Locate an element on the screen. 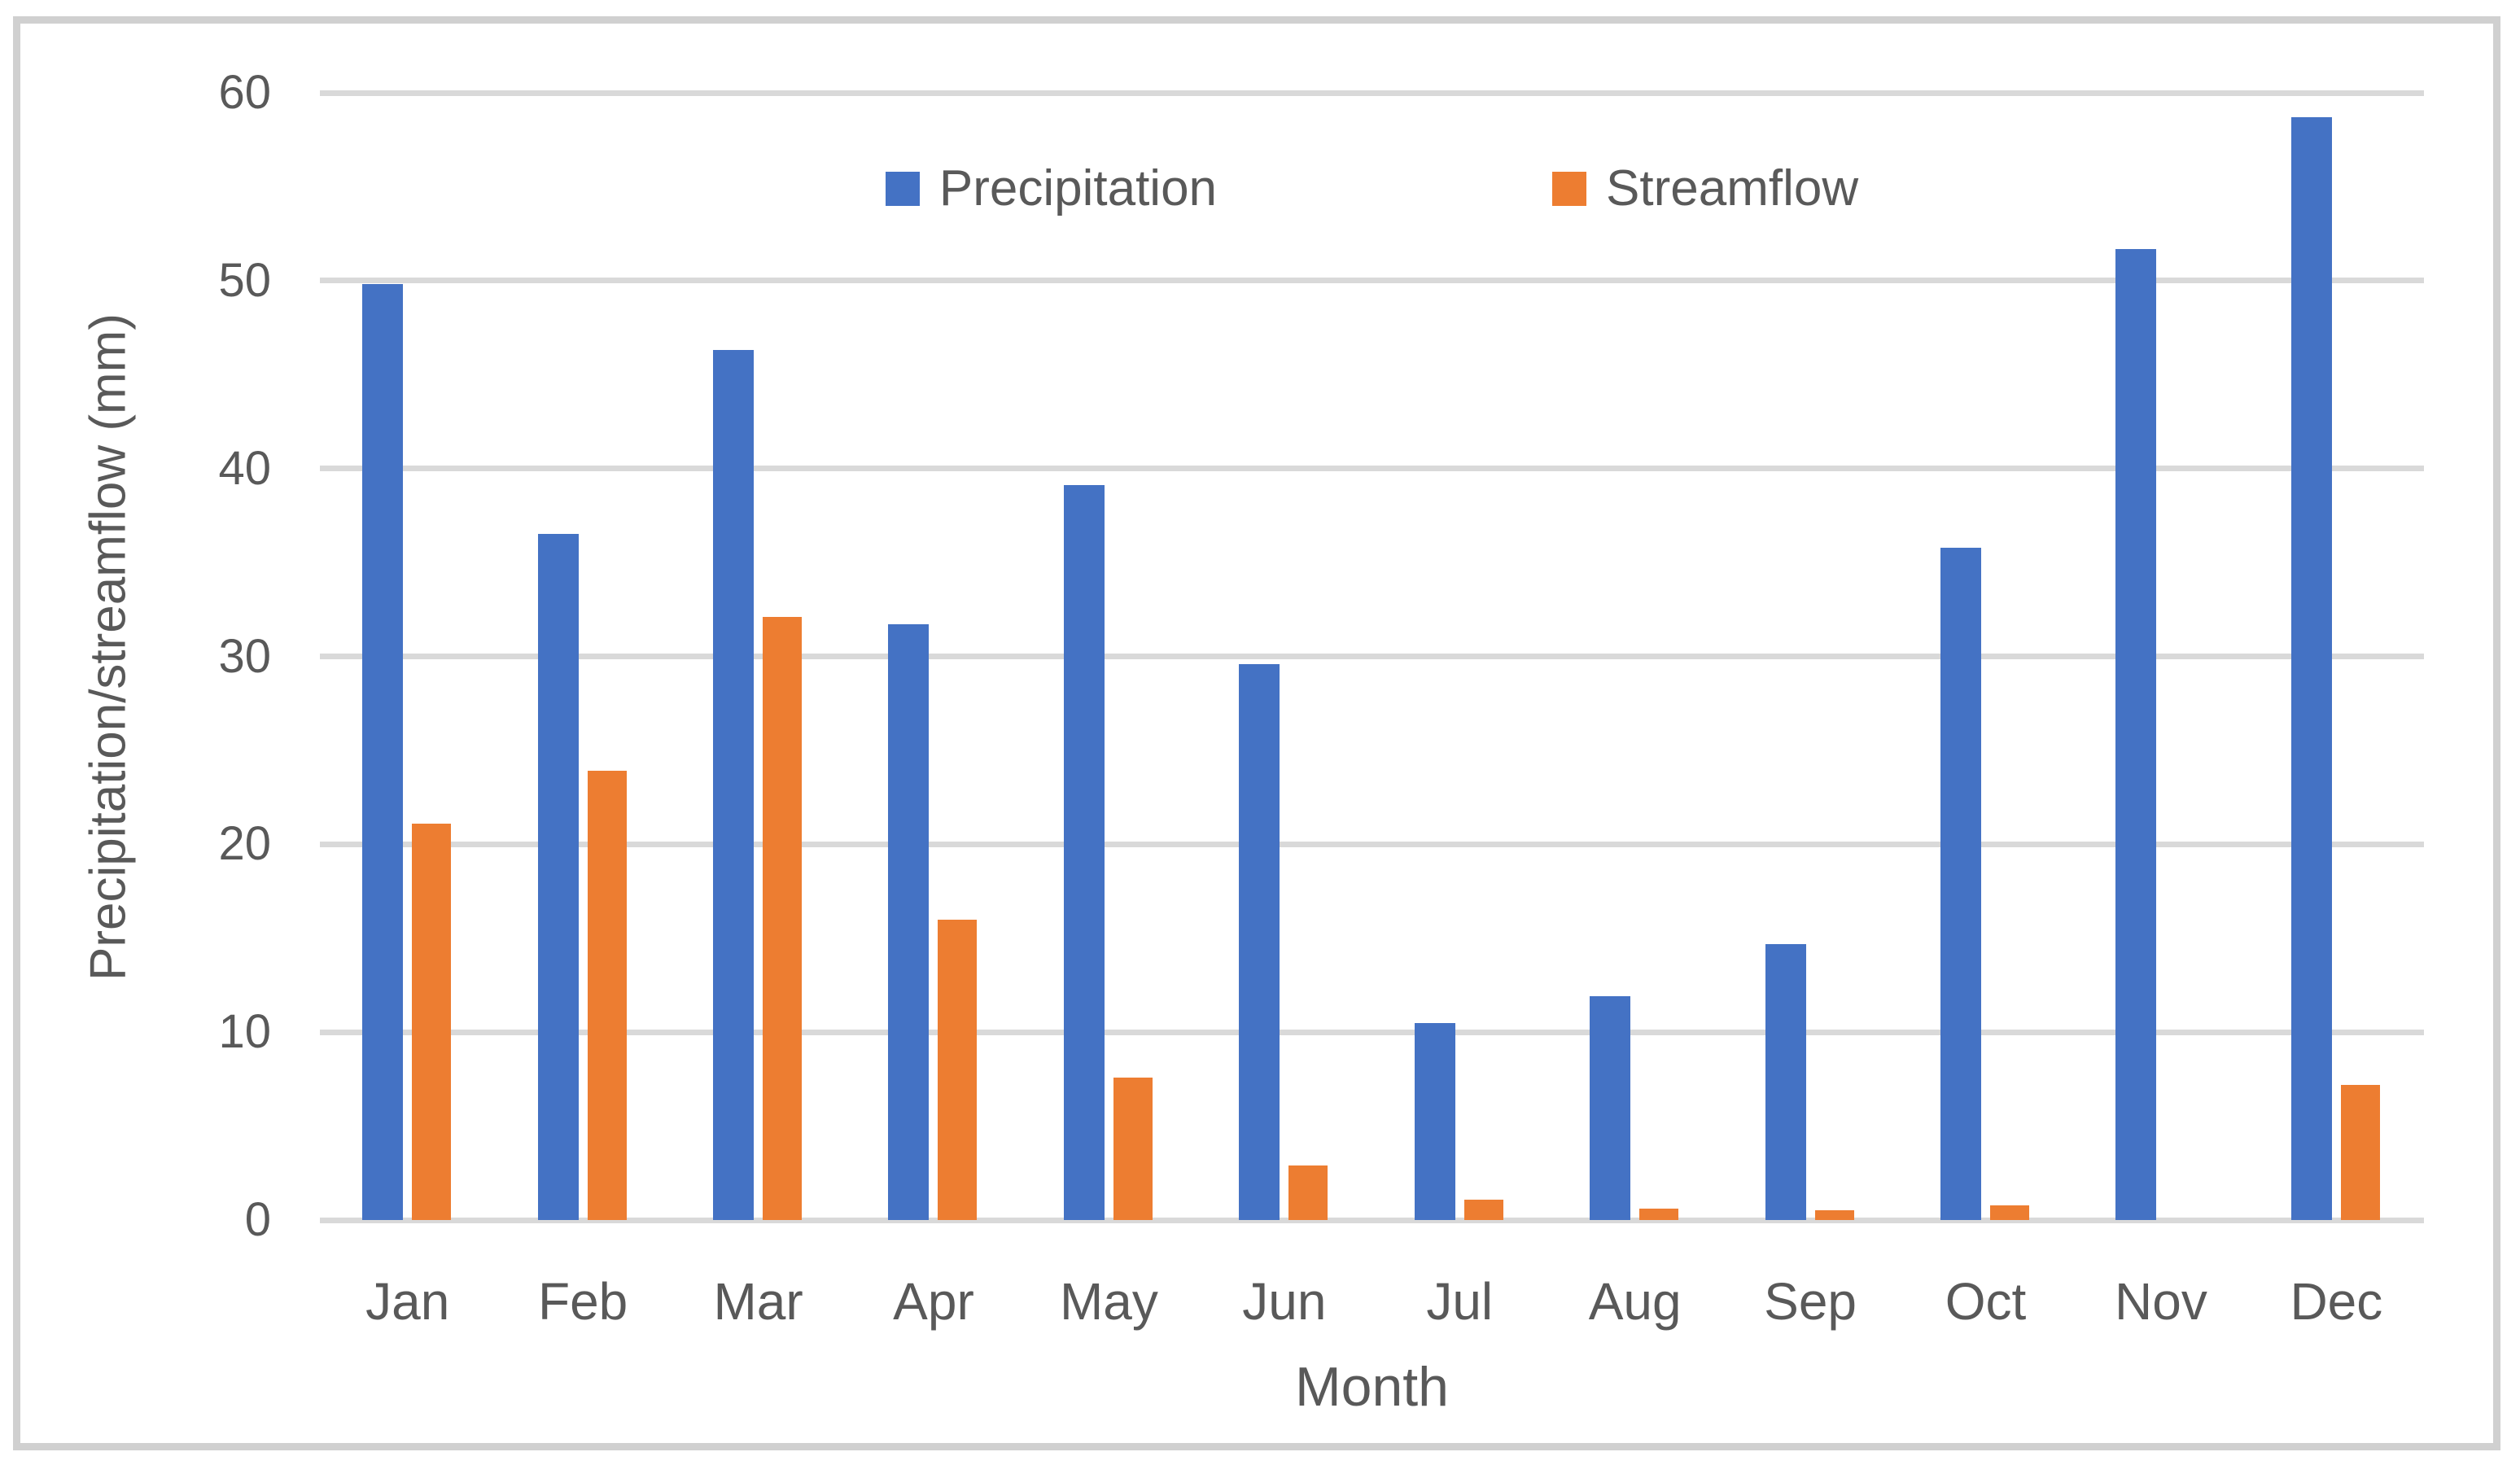 Image resolution: width=2520 pixels, height=1465 pixels. x-tick-label-oct: Oct is located at coordinates (1986, 1301).